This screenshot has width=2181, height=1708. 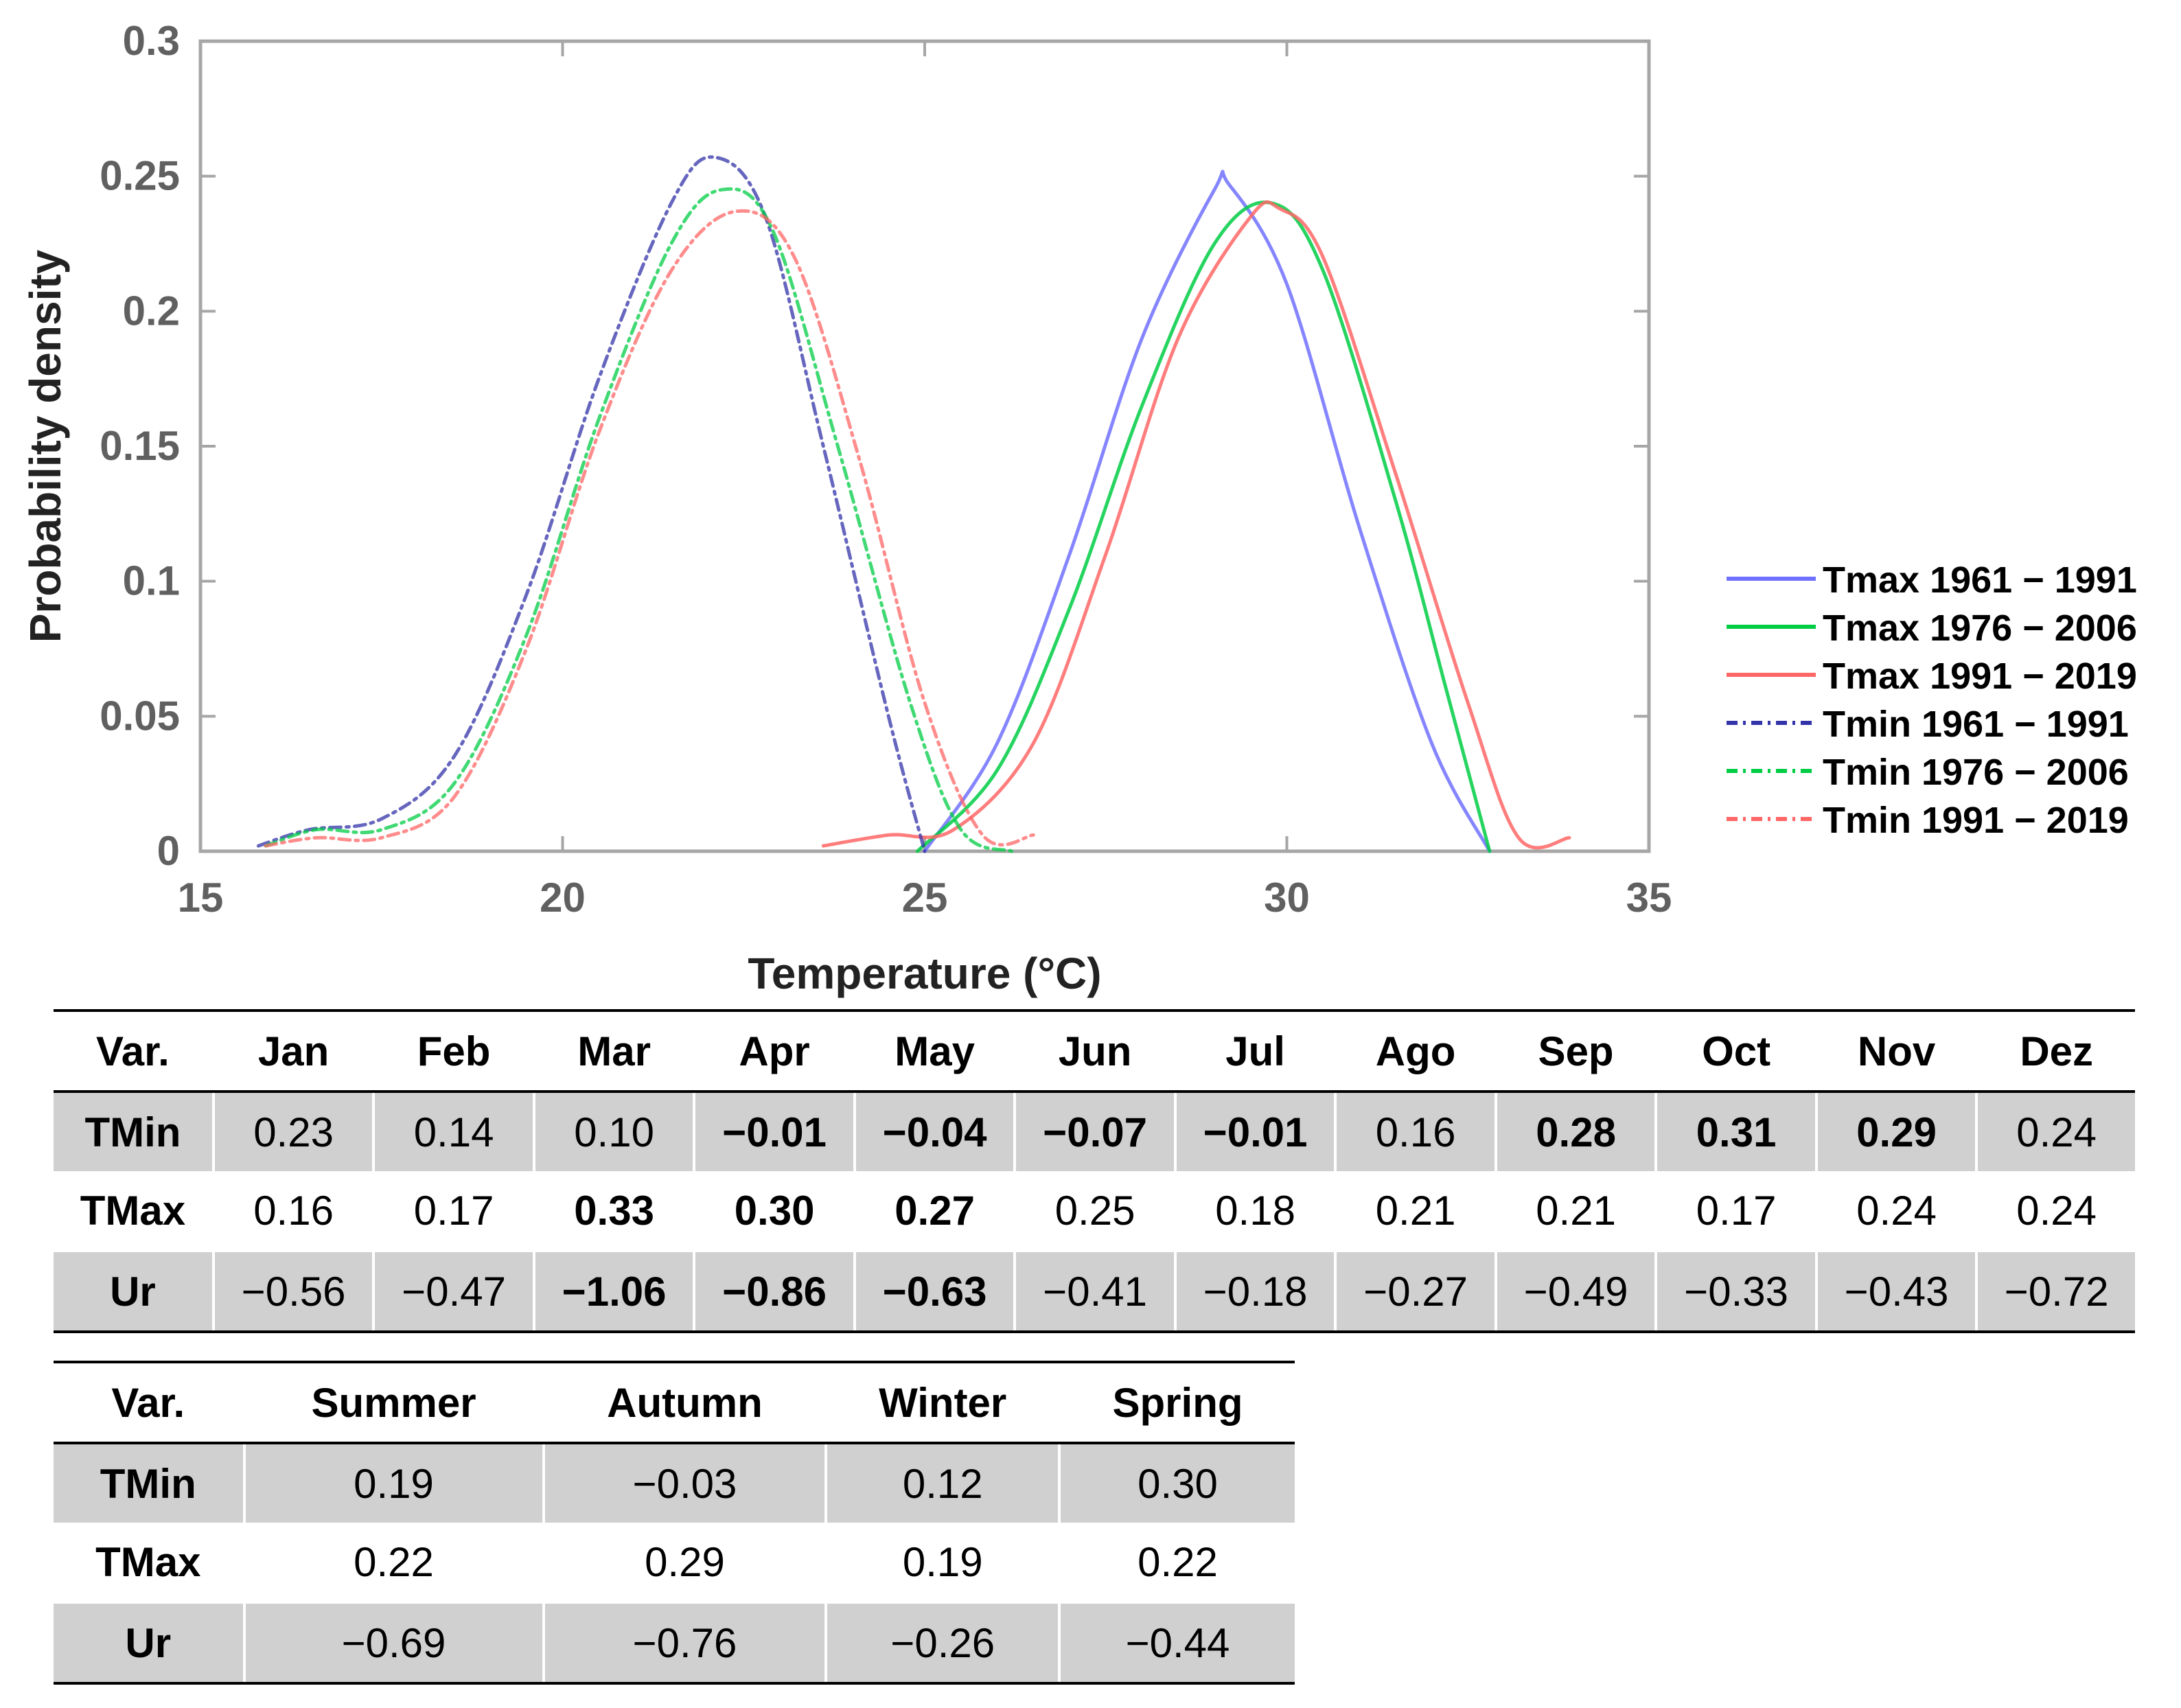 I want to click on table-cell: −0.72, so click(x=2055, y=1291).